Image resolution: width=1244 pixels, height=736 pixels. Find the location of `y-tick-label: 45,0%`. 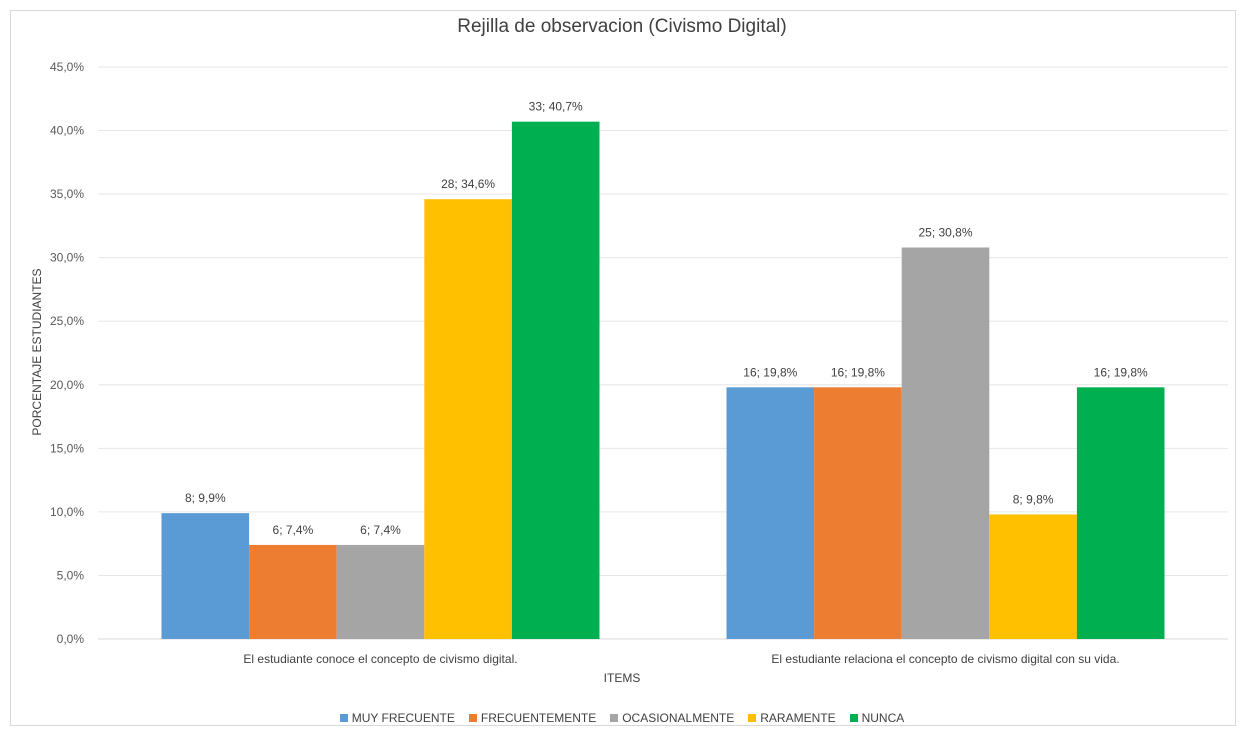

y-tick-label: 45,0% is located at coordinates (67, 67).